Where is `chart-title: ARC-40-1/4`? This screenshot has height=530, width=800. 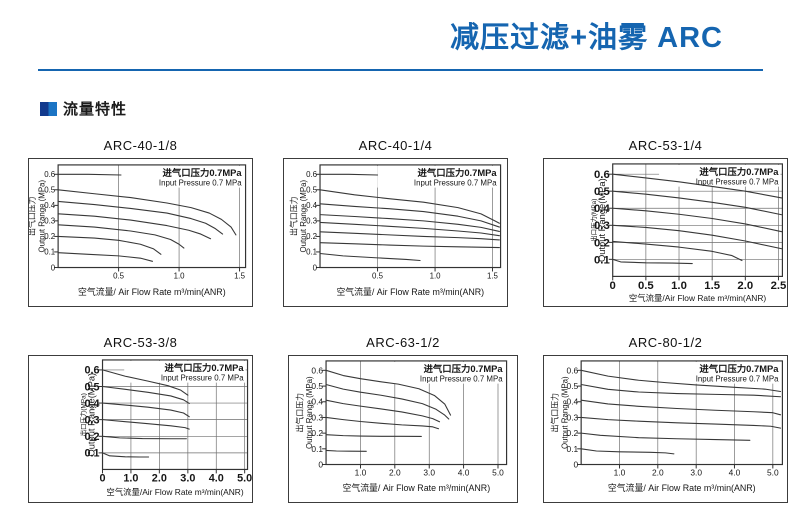
chart-title: ARC-40-1/4 is located at coordinates (395, 145).